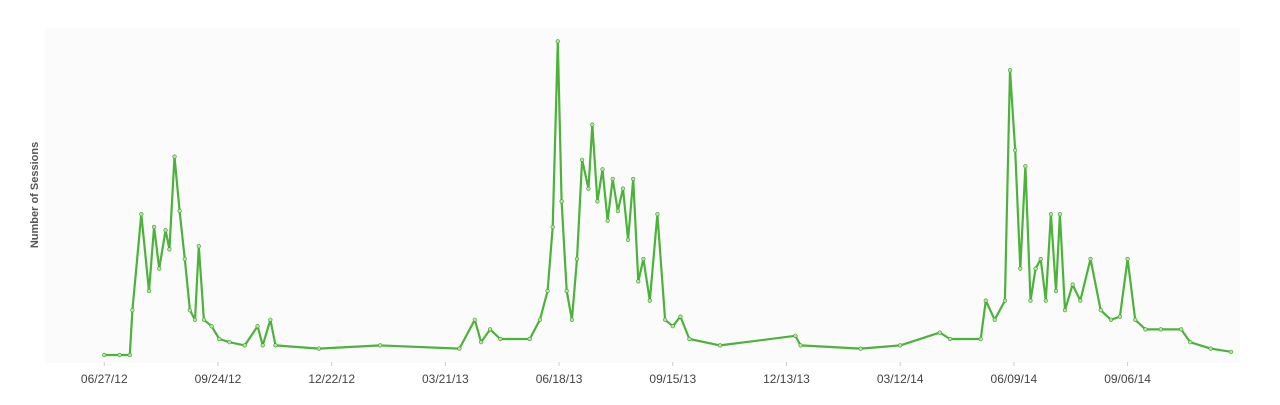 The width and height of the screenshot is (1280, 405). What do you see at coordinates (104, 379) in the screenshot?
I see `x-tick-label: 06/27/12` at bounding box center [104, 379].